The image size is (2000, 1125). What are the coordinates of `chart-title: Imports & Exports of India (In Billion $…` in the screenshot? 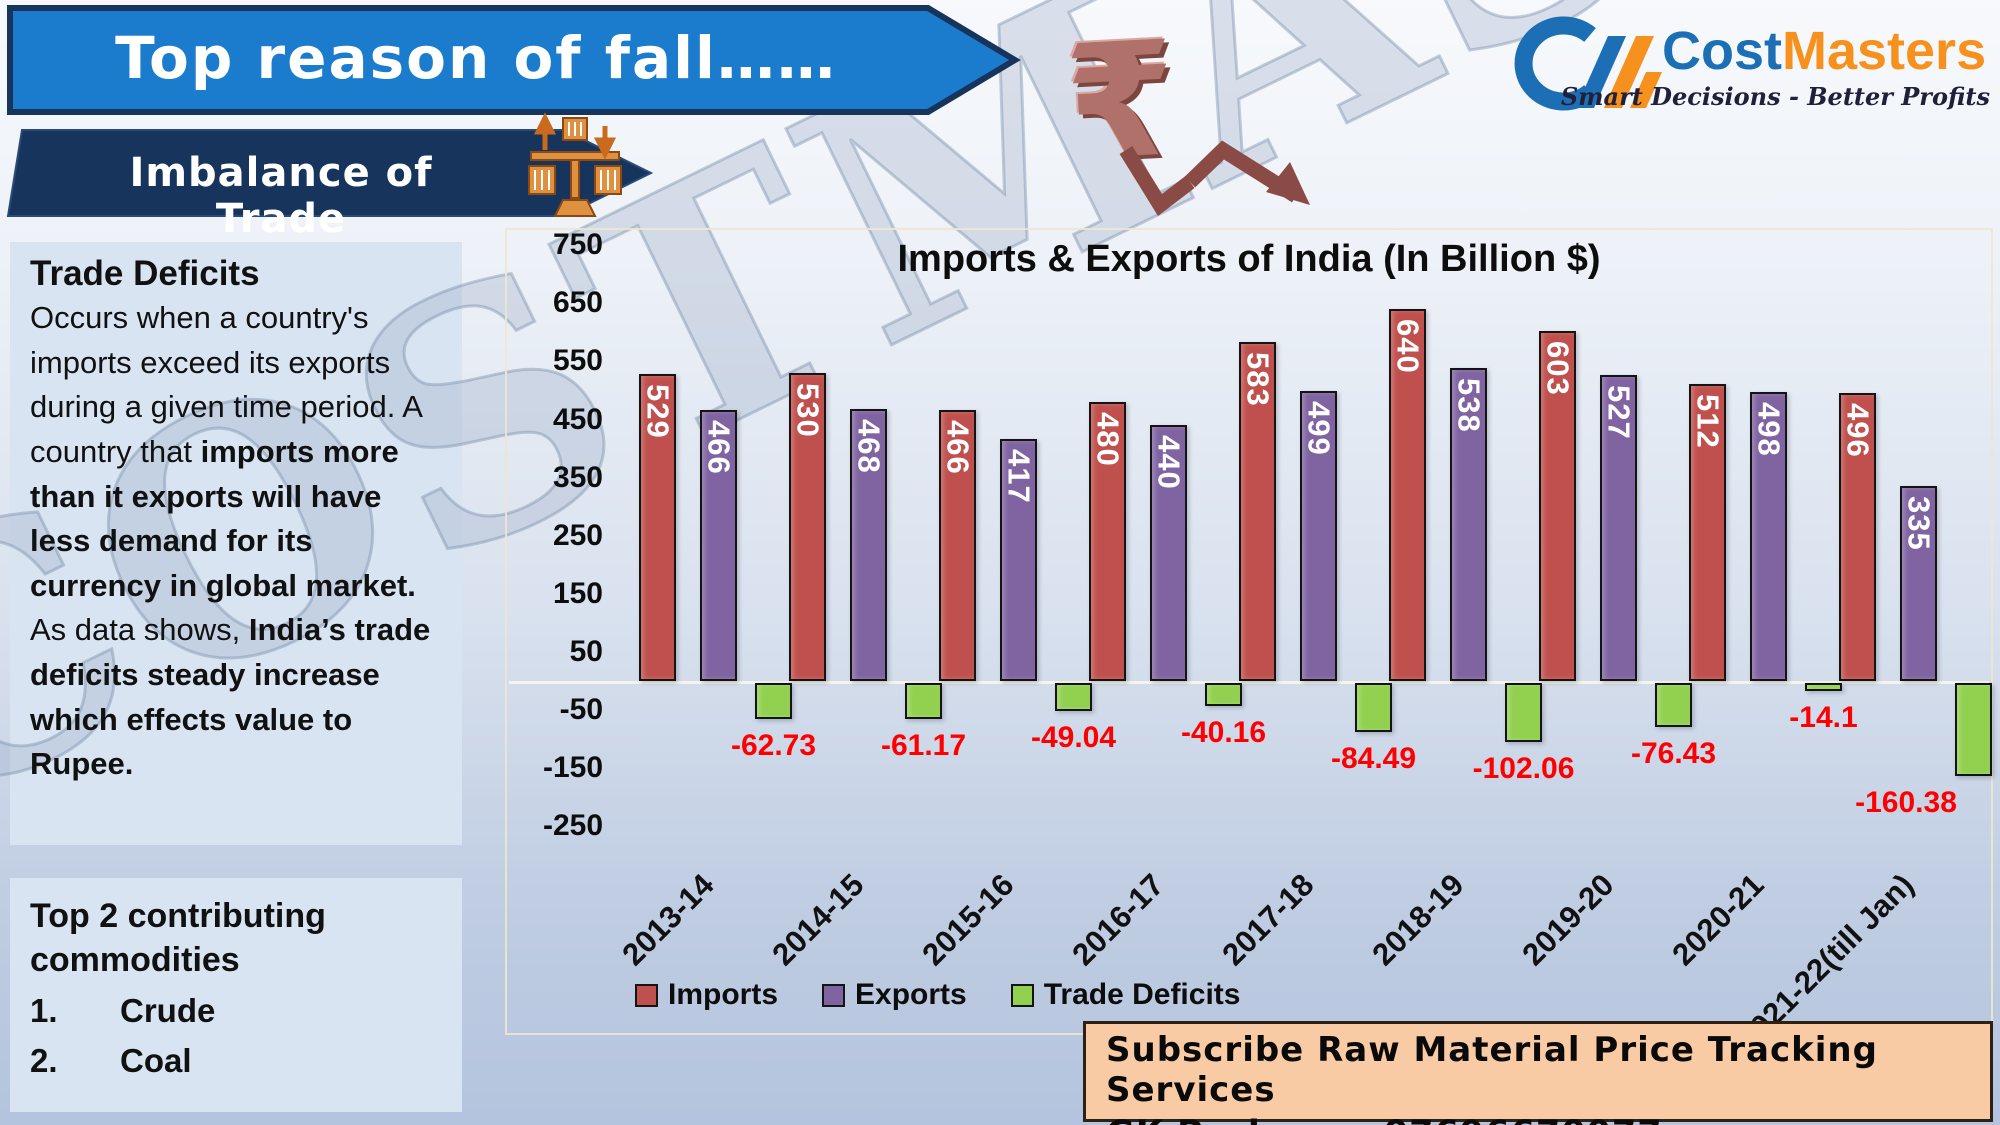 It's located at (1249, 259).